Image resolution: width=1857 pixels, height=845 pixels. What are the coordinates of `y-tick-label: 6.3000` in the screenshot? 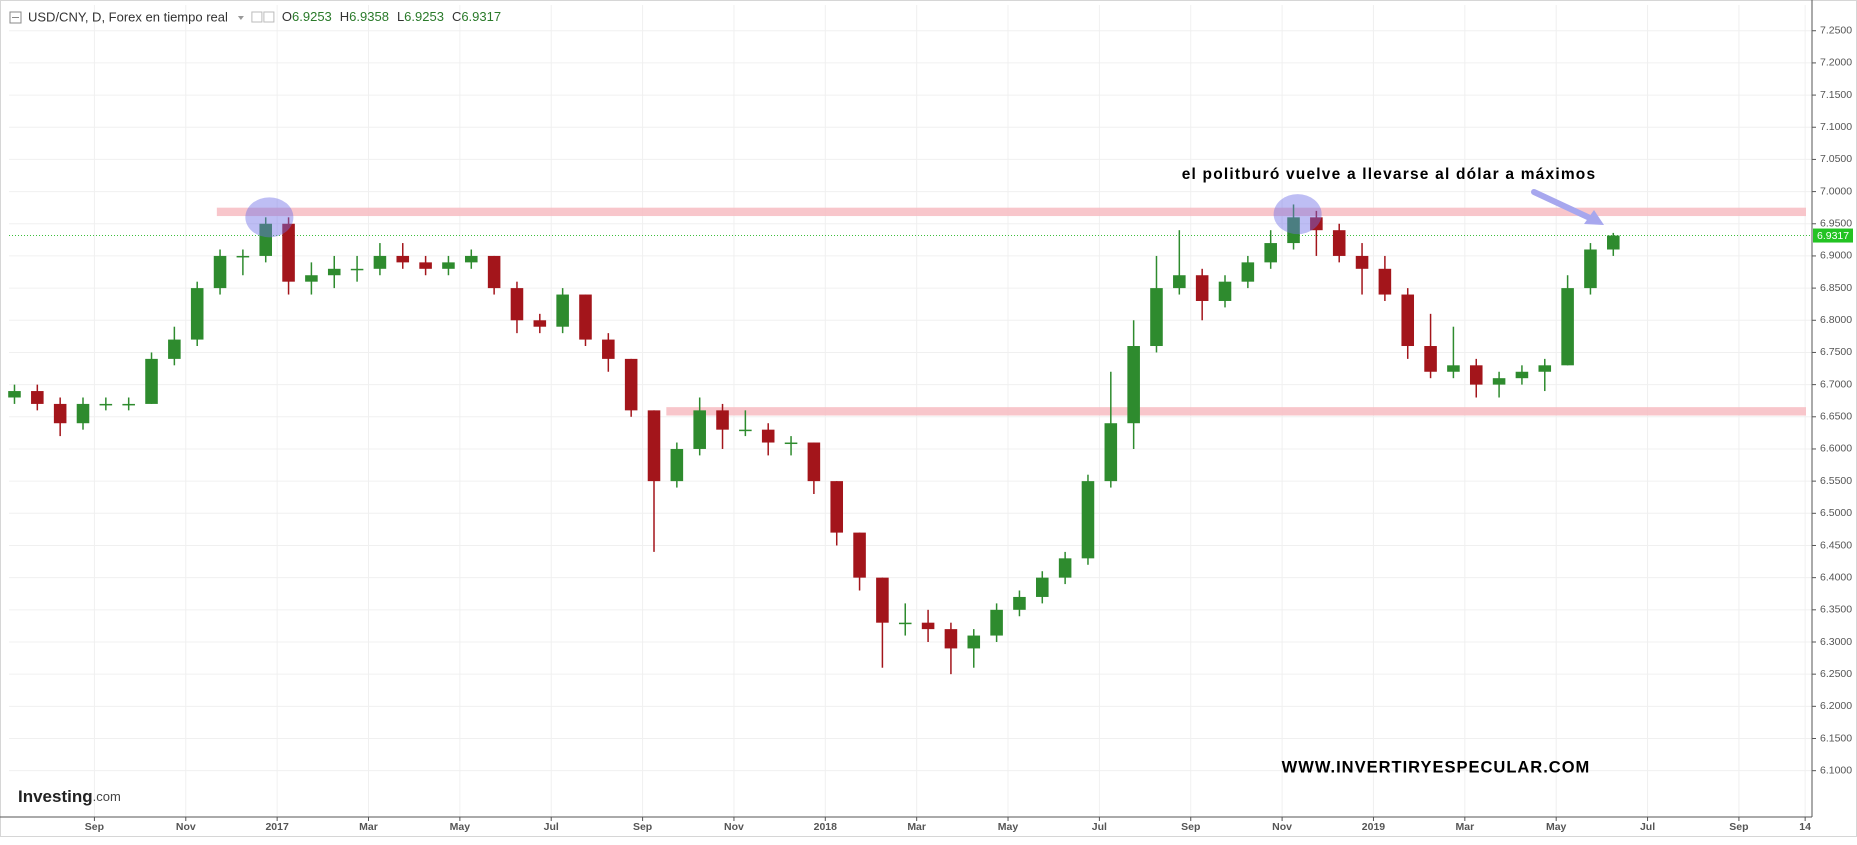 It's located at (1836, 642).